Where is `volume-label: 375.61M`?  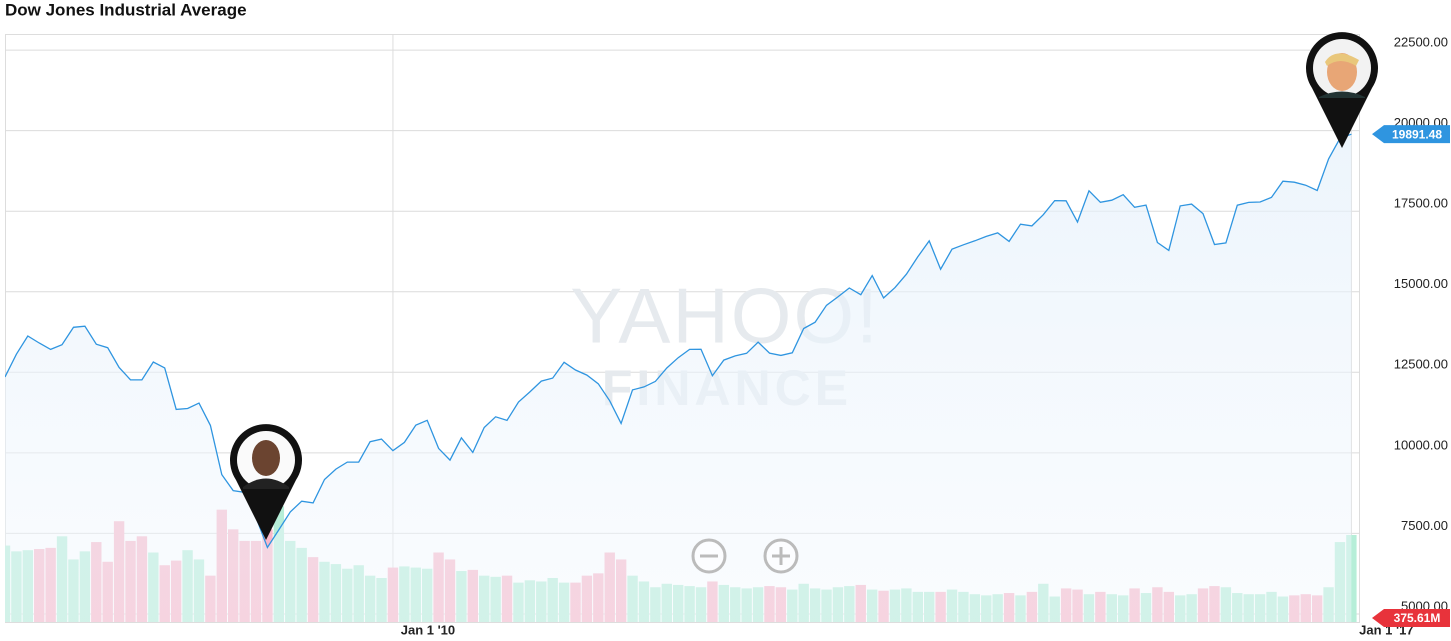
volume-label: 375.61M is located at coordinates (1417, 618).